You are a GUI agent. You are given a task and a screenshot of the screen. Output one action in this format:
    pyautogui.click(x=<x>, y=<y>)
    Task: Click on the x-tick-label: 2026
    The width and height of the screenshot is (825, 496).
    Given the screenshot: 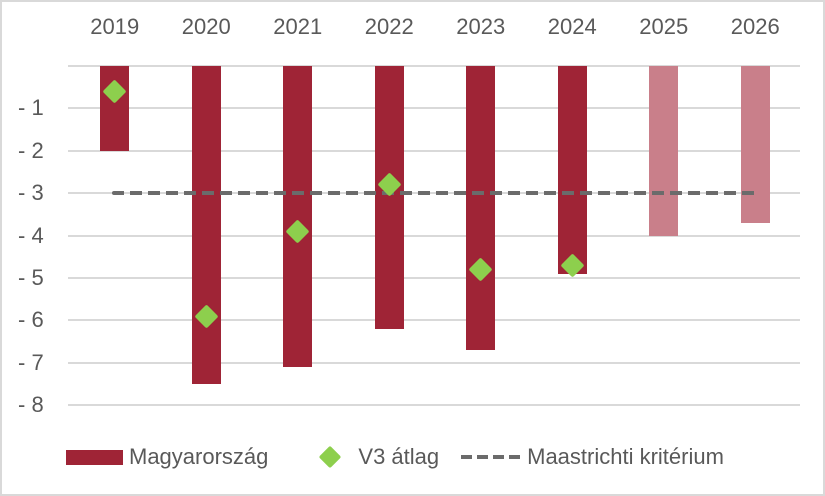 What is the action you would take?
    pyautogui.click(x=755, y=26)
    